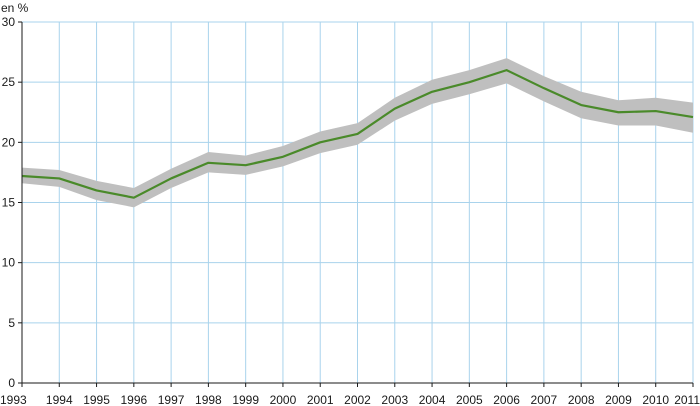 This screenshot has height=406, width=700. What do you see at coordinates (13, 399) in the screenshot?
I see `x-tick-label: 1993` at bounding box center [13, 399].